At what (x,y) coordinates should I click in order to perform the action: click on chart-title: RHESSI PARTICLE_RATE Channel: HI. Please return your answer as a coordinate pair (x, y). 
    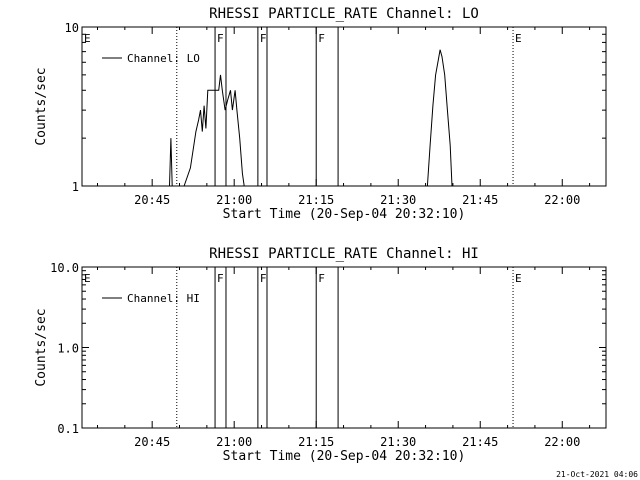
    Looking at the image, I should click on (344, 254).